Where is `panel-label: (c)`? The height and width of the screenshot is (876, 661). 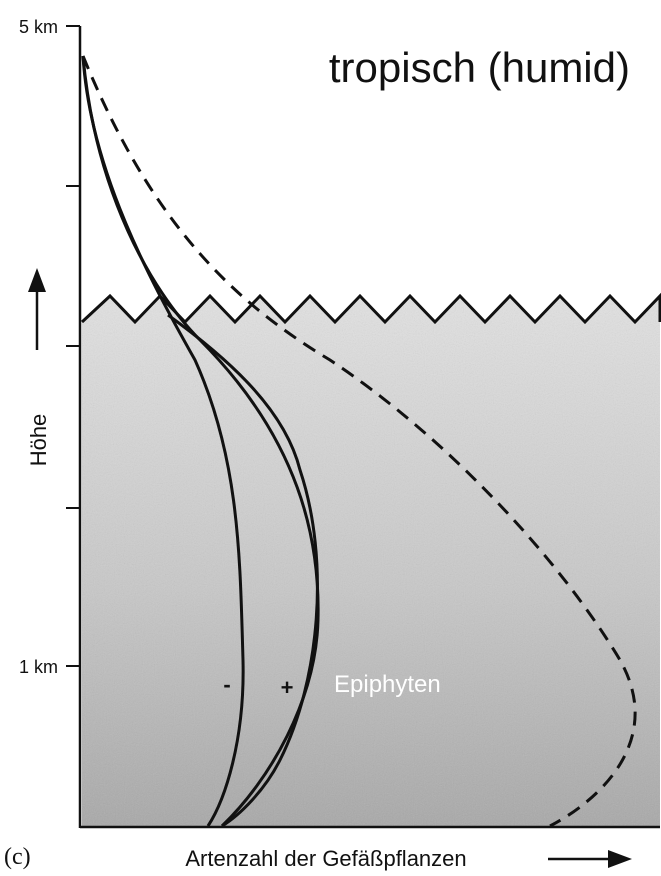 panel-label: (c) is located at coordinates (17, 857).